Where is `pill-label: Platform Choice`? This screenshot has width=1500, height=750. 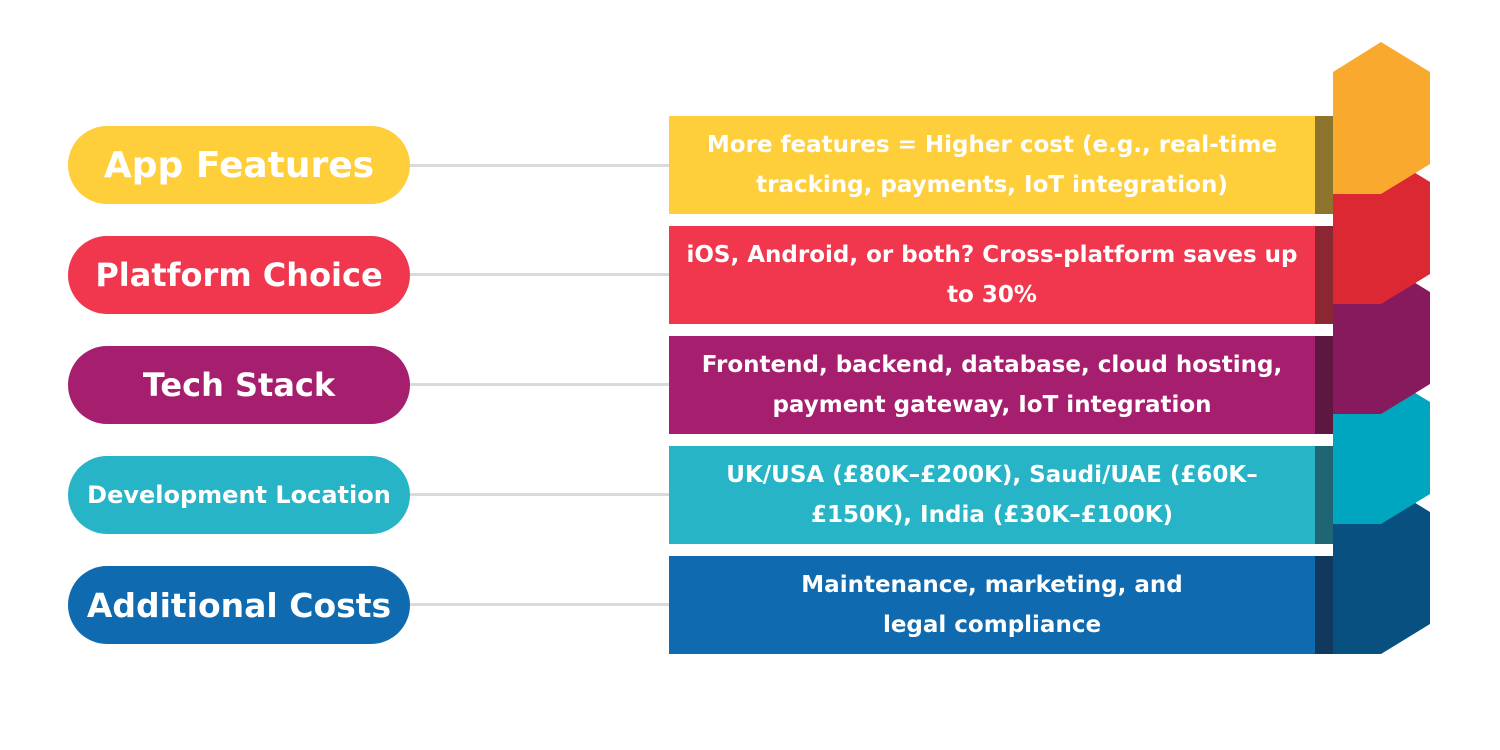
pill-label: Platform Choice is located at coordinates (239, 275).